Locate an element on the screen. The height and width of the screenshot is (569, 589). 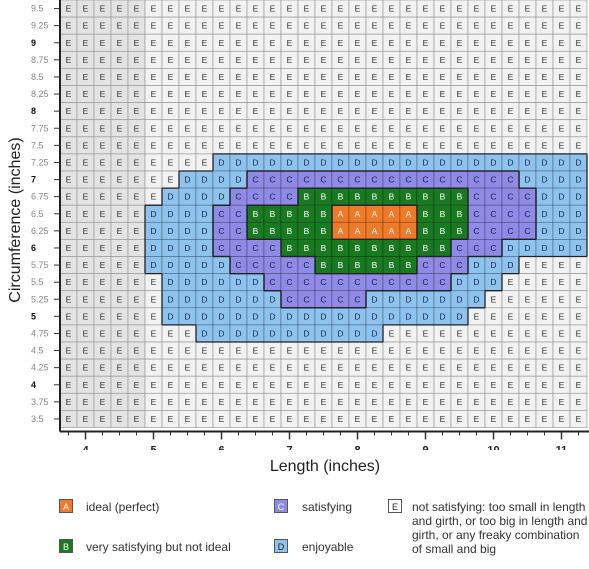
cell-4.75-4: E is located at coordinates (136, 333).